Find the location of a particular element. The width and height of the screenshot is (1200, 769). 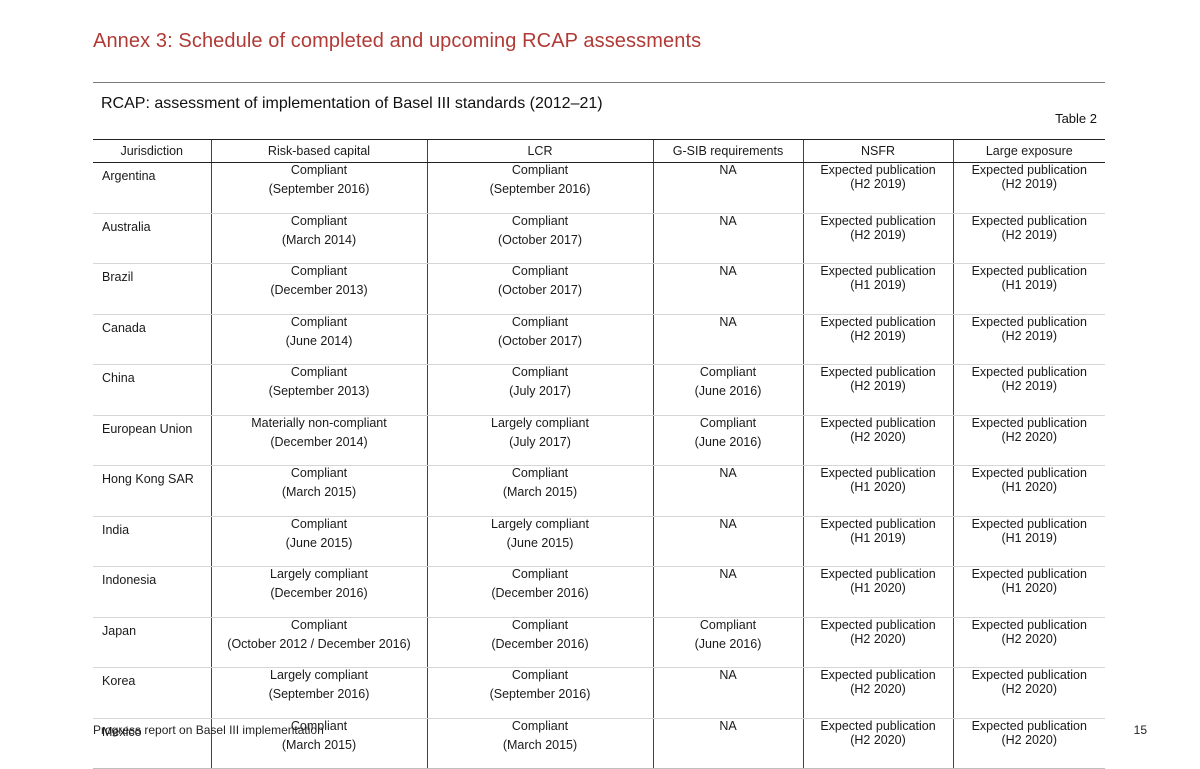

table-number: Table 2 is located at coordinates (1076, 118).